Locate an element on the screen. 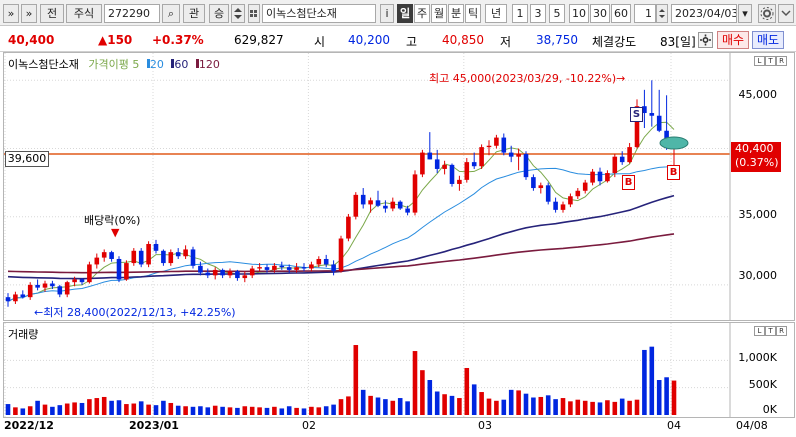 The image size is (796, 437). minute-button-1: 1 is located at coordinates (520, 13).